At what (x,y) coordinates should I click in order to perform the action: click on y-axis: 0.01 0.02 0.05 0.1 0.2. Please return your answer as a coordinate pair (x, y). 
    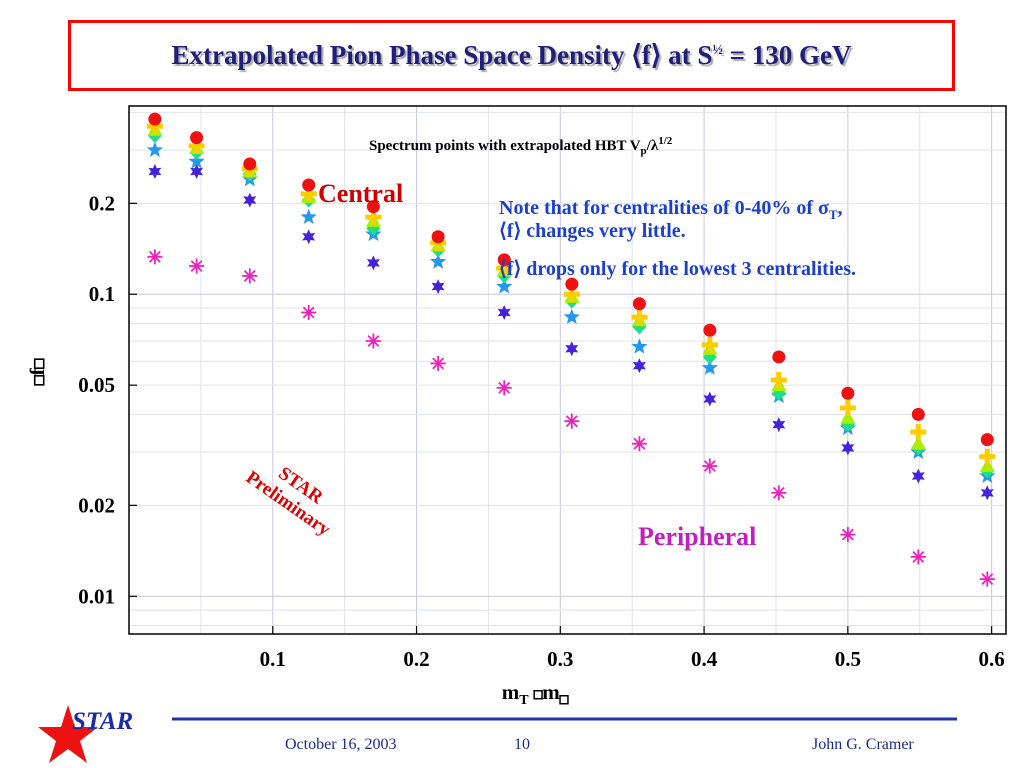
    Looking at the image, I should click on (107, 399).